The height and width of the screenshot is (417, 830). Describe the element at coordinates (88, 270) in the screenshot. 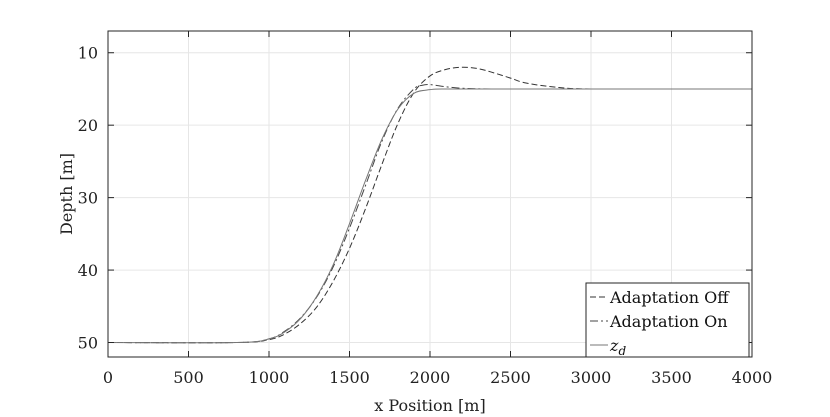

I see `y-tick-label: 40` at that location.